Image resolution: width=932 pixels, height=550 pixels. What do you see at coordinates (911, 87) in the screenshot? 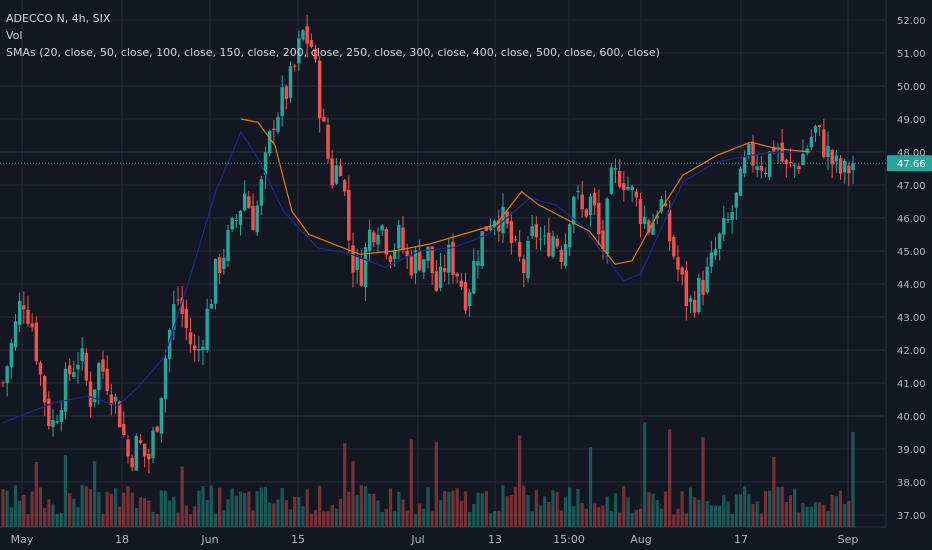
I see `y-tick-label: 50.00` at bounding box center [911, 87].